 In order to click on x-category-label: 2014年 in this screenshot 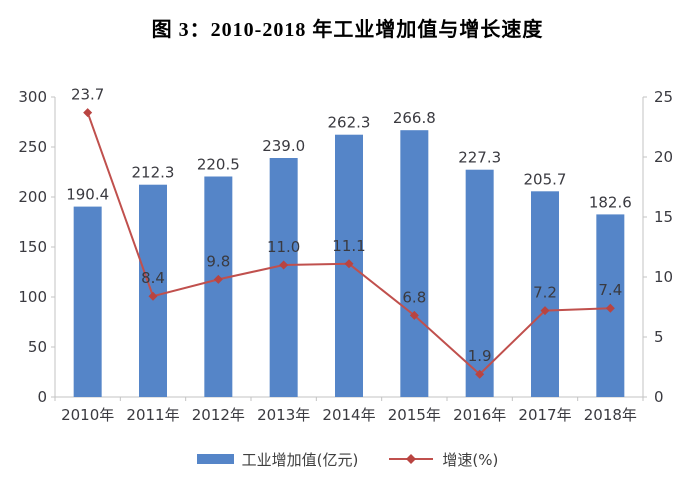, I will do `click(348, 415)`.